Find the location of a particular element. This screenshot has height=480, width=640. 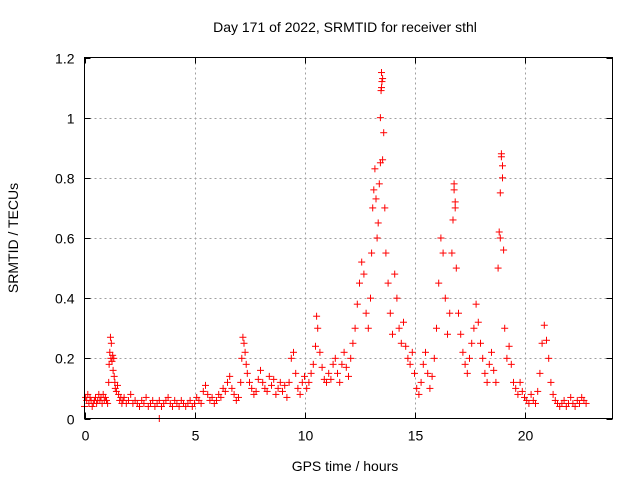

x-tick-label: 20 is located at coordinates (526, 436).